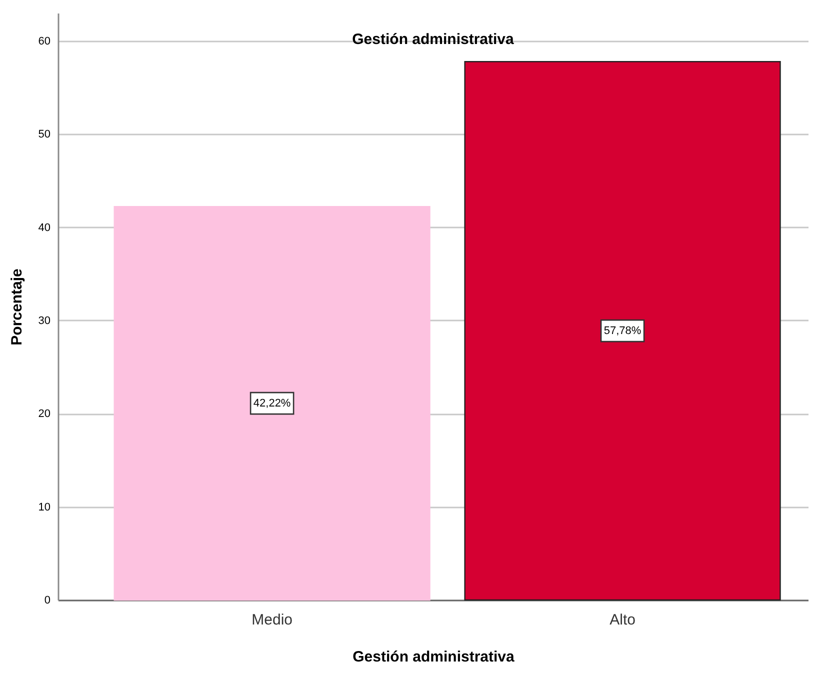  What do you see at coordinates (272, 403) in the screenshot?
I see `data-label: 42,22%` at bounding box center [272, 403].